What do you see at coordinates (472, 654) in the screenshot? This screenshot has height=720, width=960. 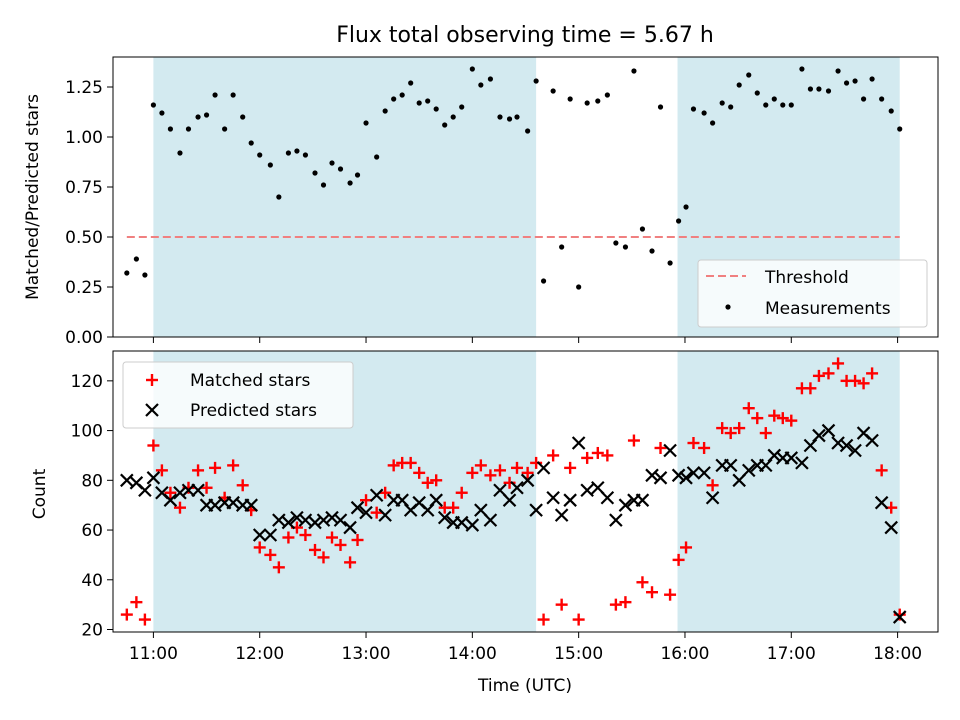 I see `x-tick-label: 14:00` at bounding box center [472, 654].